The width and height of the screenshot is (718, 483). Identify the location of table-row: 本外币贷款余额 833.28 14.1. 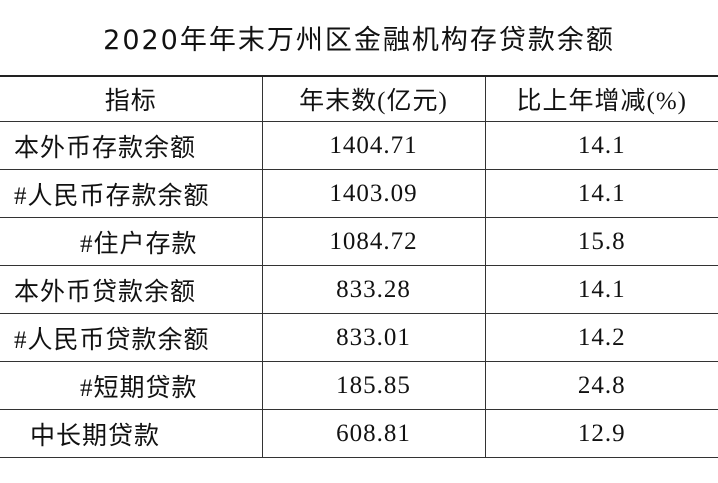
(359, 289).